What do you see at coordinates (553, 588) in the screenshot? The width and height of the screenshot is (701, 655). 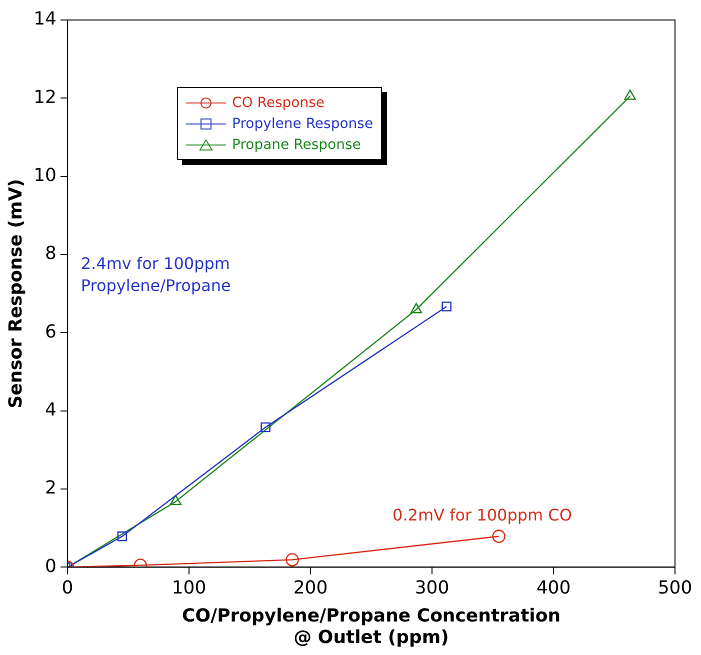 I see `x-tick-label: 400` at bounding box center [553, 588].